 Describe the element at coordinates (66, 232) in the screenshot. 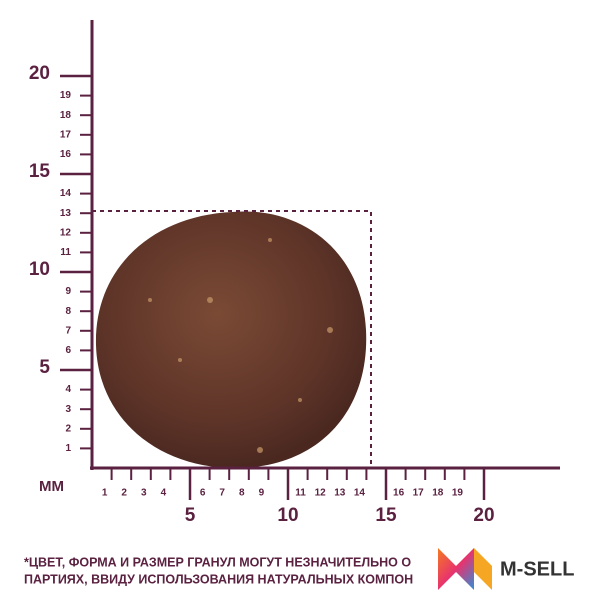

I see `y-minor-label: 12` at that location.